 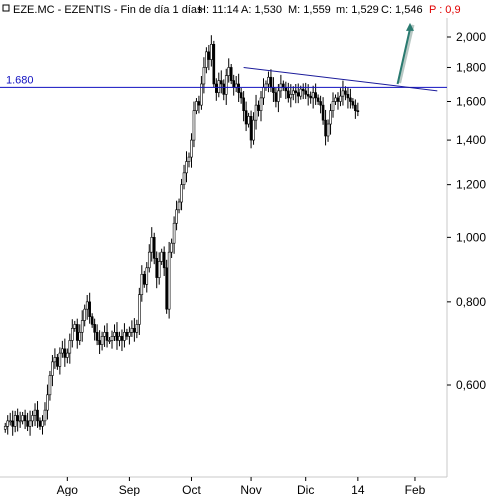 What do you see at coordinates (340, 79) in the screenshot?
I see `trendline` at bounding box center [340, 79].